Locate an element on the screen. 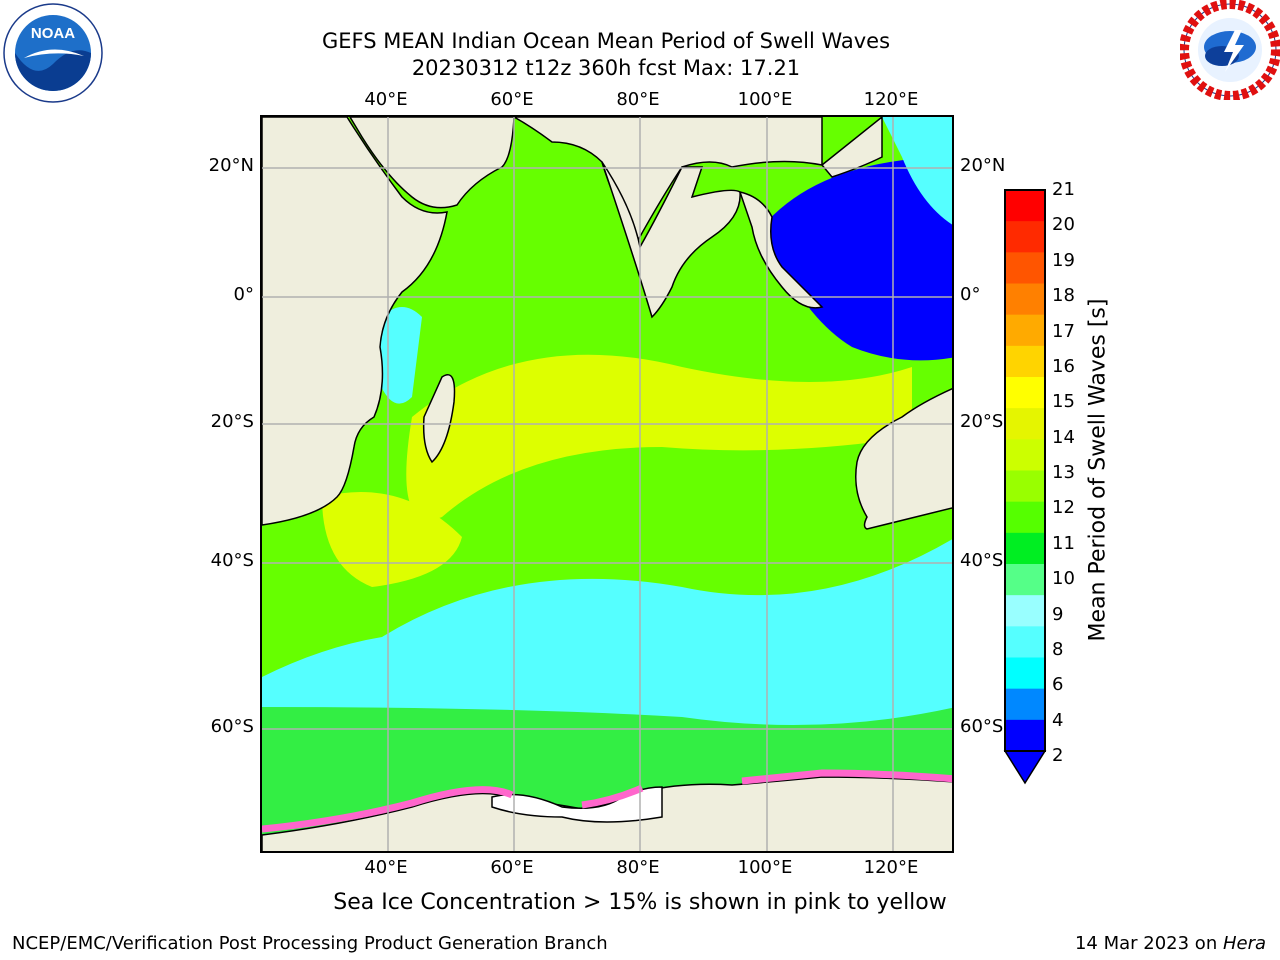 The image size is (1280, 960). colorbar-tick-label: 13 is located at coordinates (1063, 472).